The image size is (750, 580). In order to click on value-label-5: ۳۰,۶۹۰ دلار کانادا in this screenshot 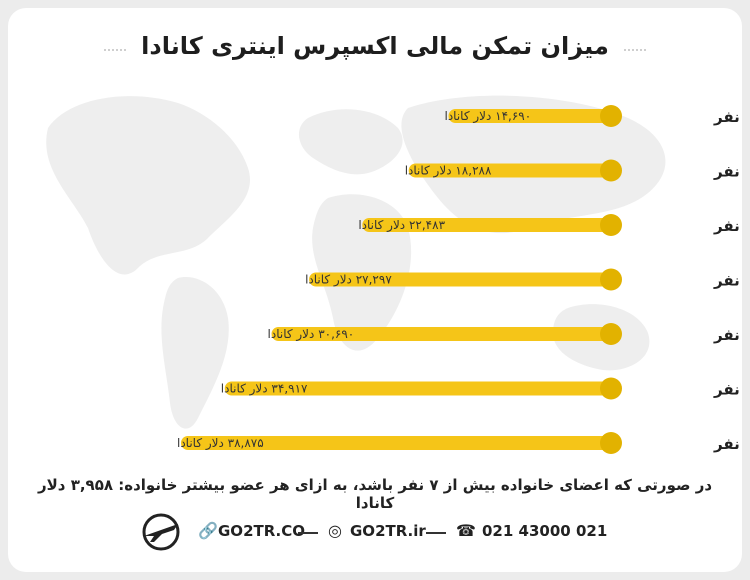, I will do `click(311, 334)`.